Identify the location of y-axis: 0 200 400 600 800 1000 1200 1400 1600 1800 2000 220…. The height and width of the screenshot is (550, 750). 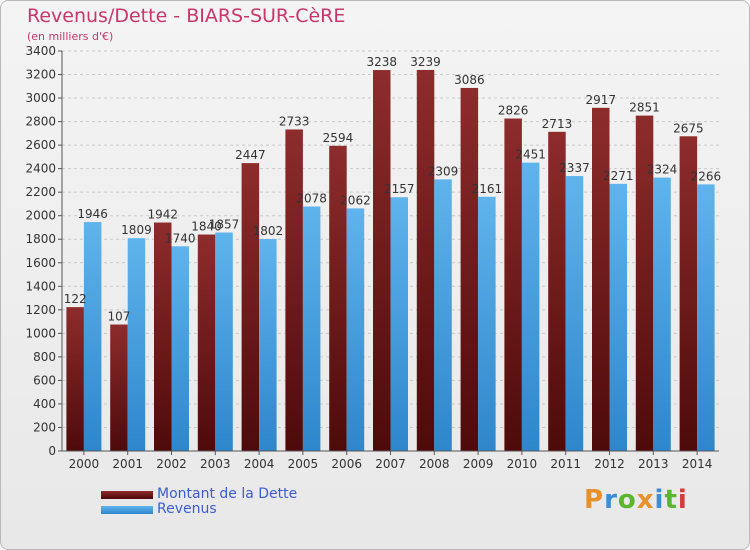
(44, 251).